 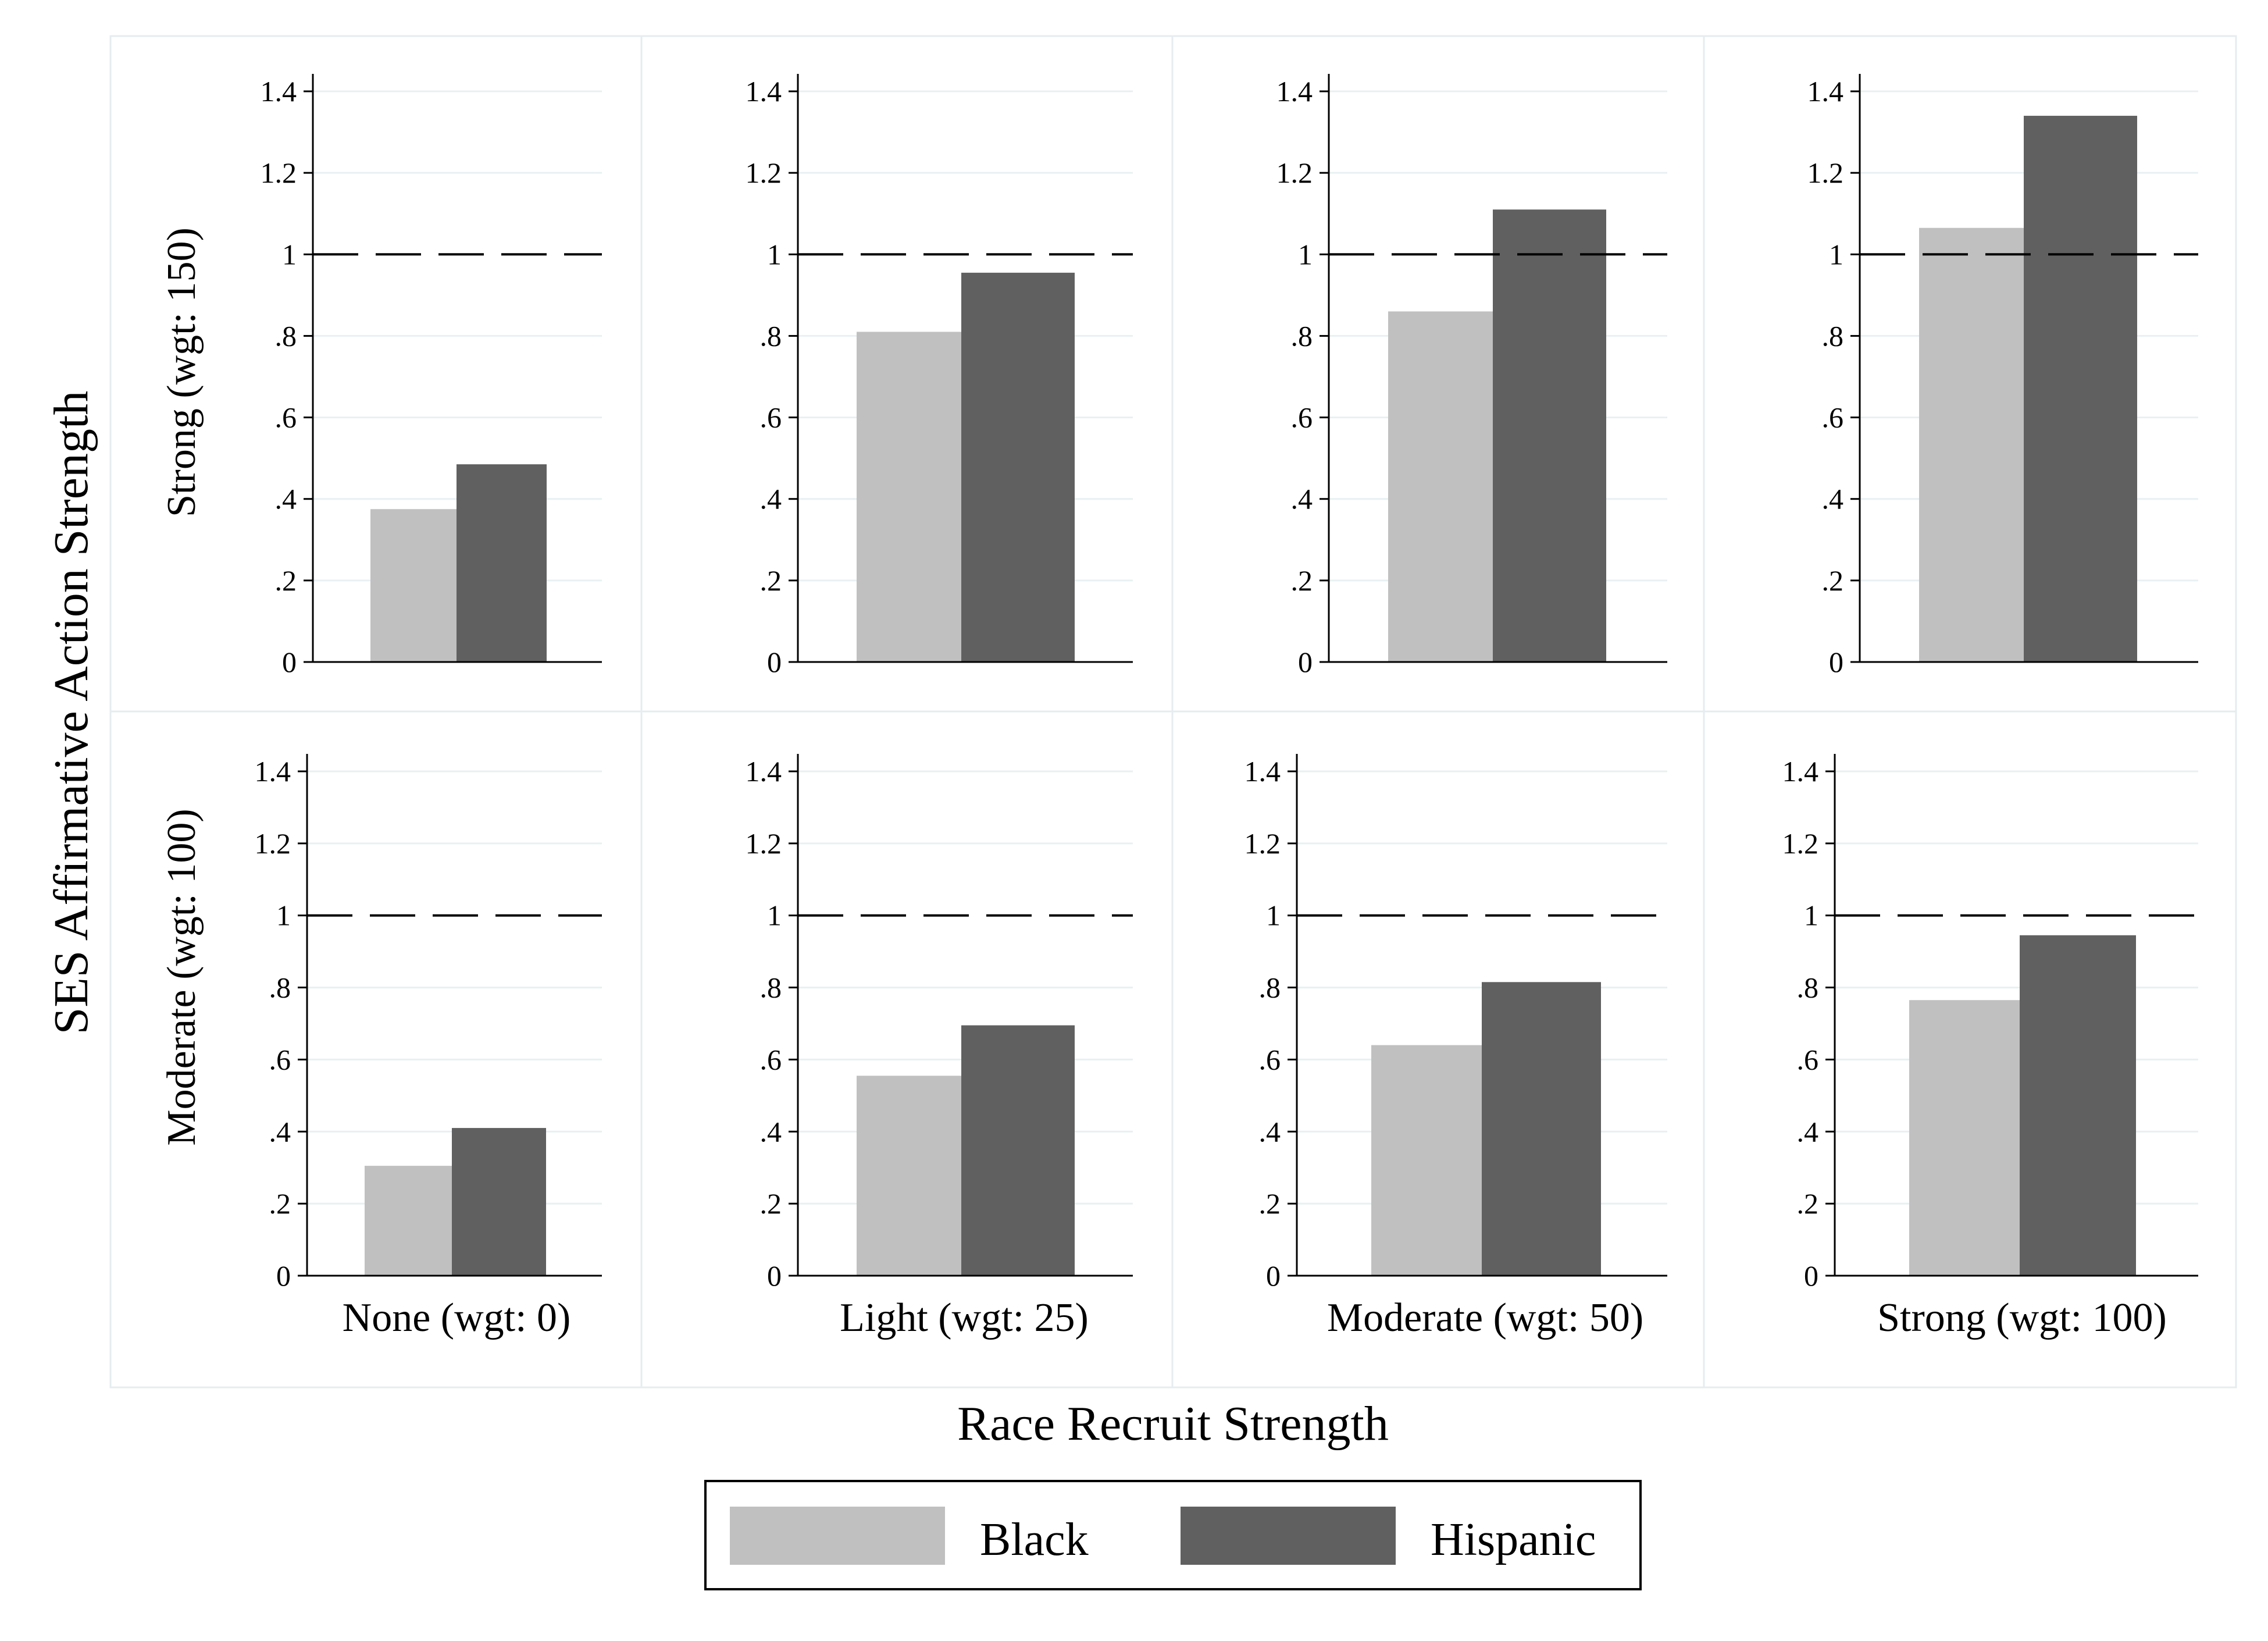 I want to click on column-label: Light (wgt: 25), so click(x=964, y=1317).